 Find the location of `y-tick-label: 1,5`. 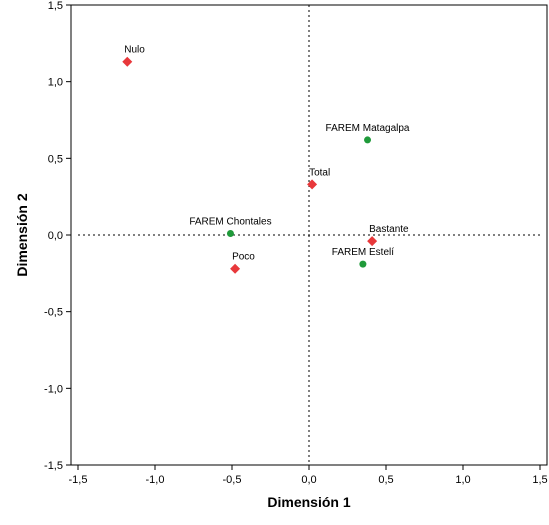

y-tick-label: 1,5 is located at coordinates (55, 6).